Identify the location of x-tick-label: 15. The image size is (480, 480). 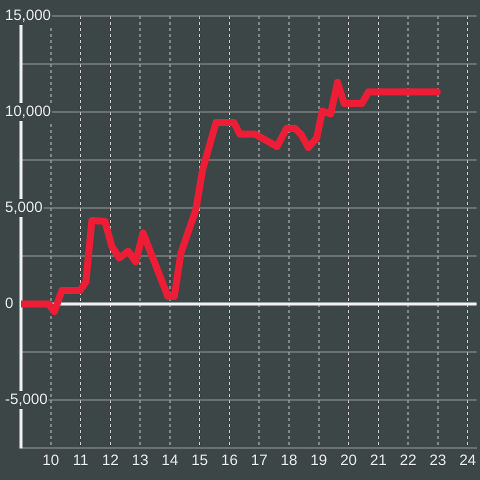
(199, 461).